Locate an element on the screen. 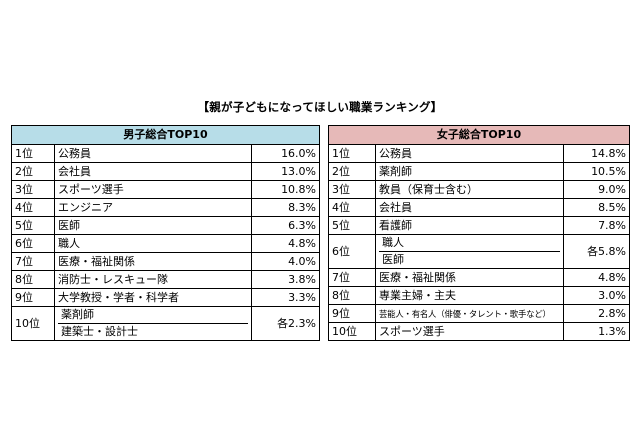 This screenshot has width=640, height=426. table-row: 9位 芸能人・有名人（俳優・タレント・歌手など） 2.8% is located at coordinates (479, 313).